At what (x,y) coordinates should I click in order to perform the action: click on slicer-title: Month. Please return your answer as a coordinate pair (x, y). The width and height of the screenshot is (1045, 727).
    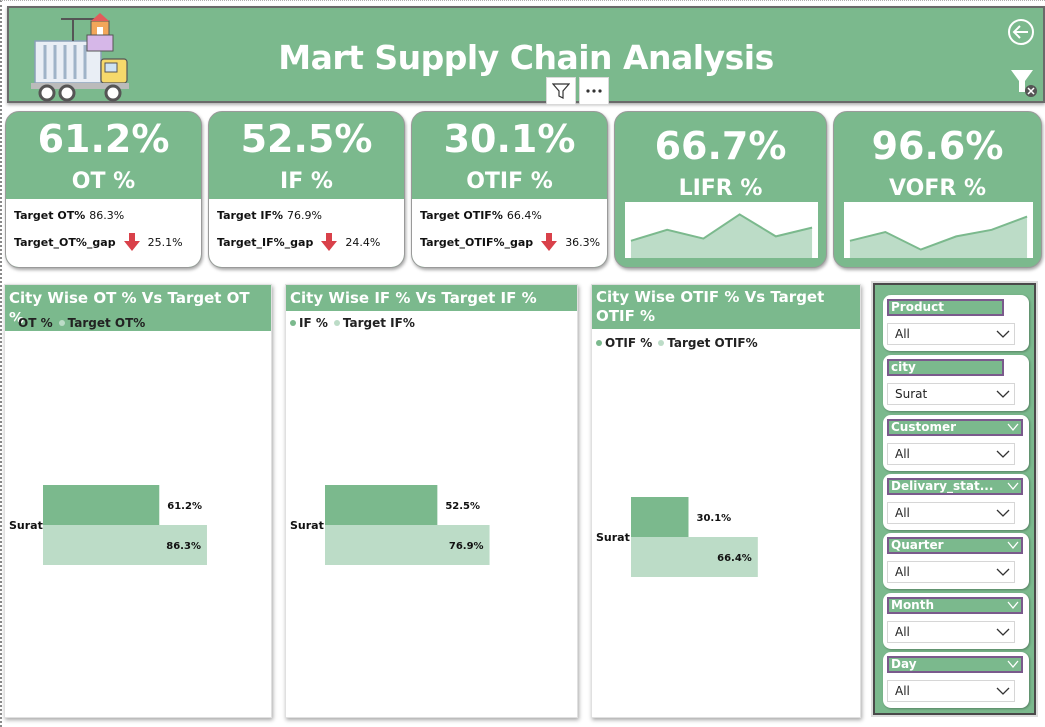
    Looking at the image, I should click on (955, 605).